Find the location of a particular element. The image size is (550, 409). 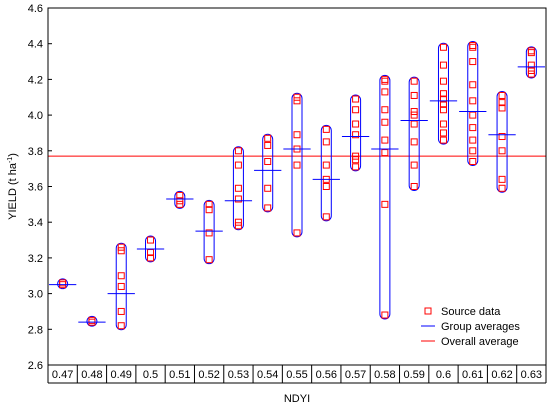

y-tick-label: 4.4 is located at coordinates (35, 45).